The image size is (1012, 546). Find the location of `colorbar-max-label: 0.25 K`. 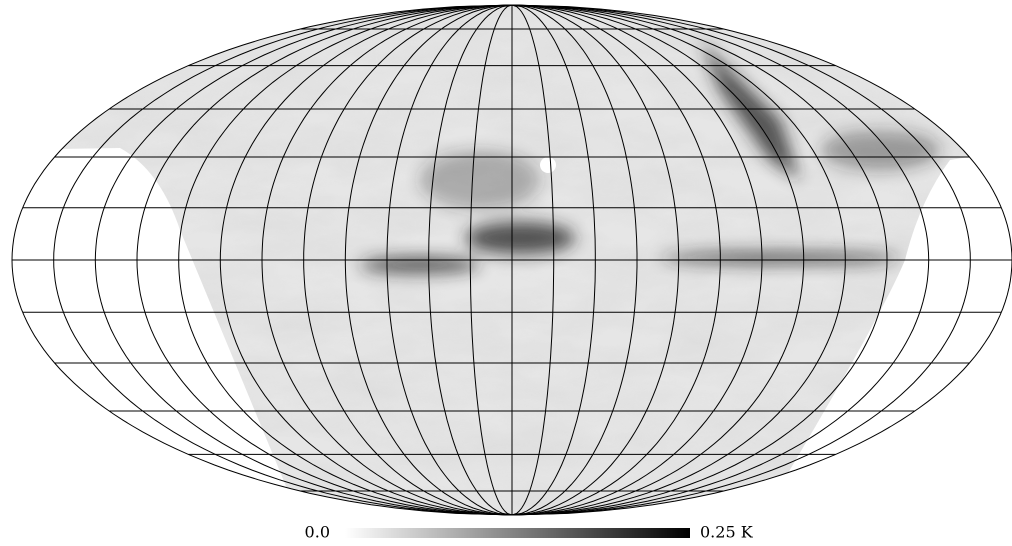

colorbar-max-label: 0.25 K is located at coordinates (727, 532).